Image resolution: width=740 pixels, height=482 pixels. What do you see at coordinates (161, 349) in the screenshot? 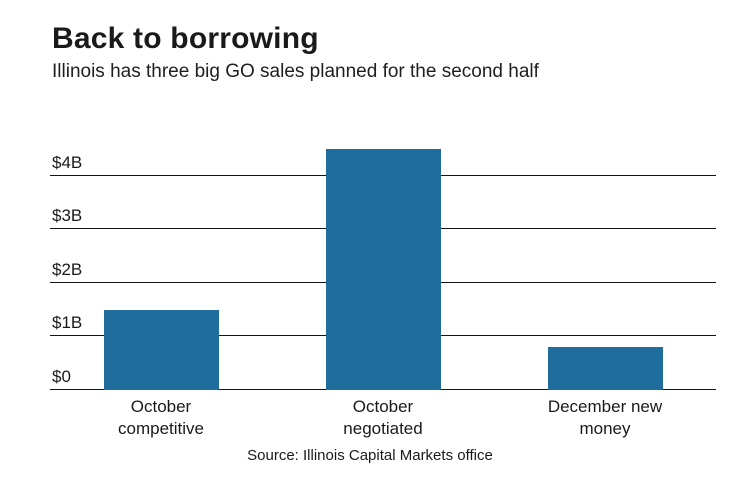
I see `bar-october-competitive` at bounding box center [161, 349].